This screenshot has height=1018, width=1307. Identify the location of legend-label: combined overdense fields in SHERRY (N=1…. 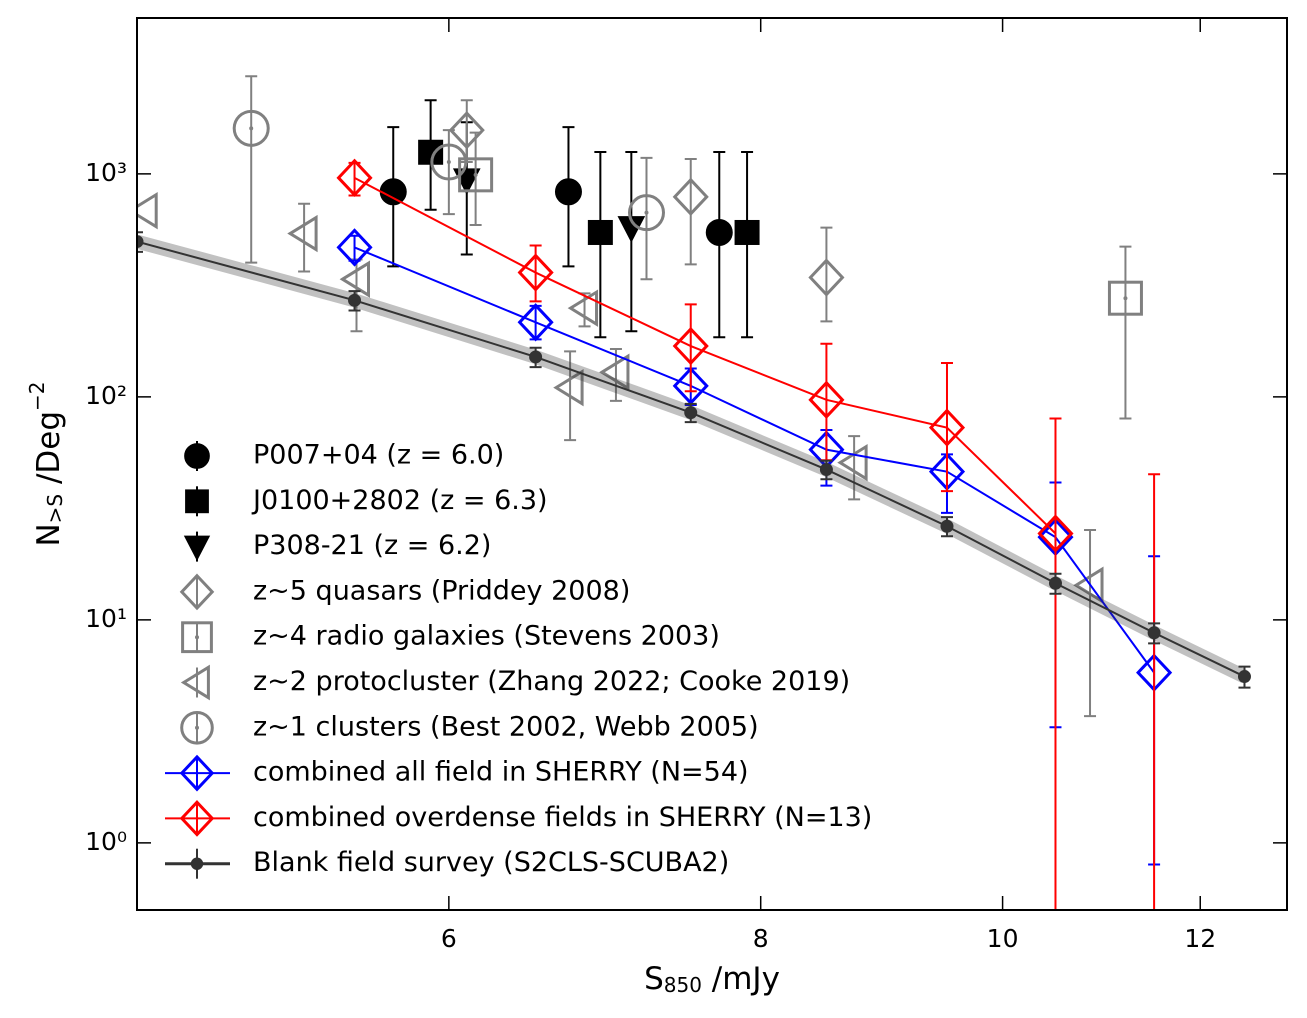
(562, 817).